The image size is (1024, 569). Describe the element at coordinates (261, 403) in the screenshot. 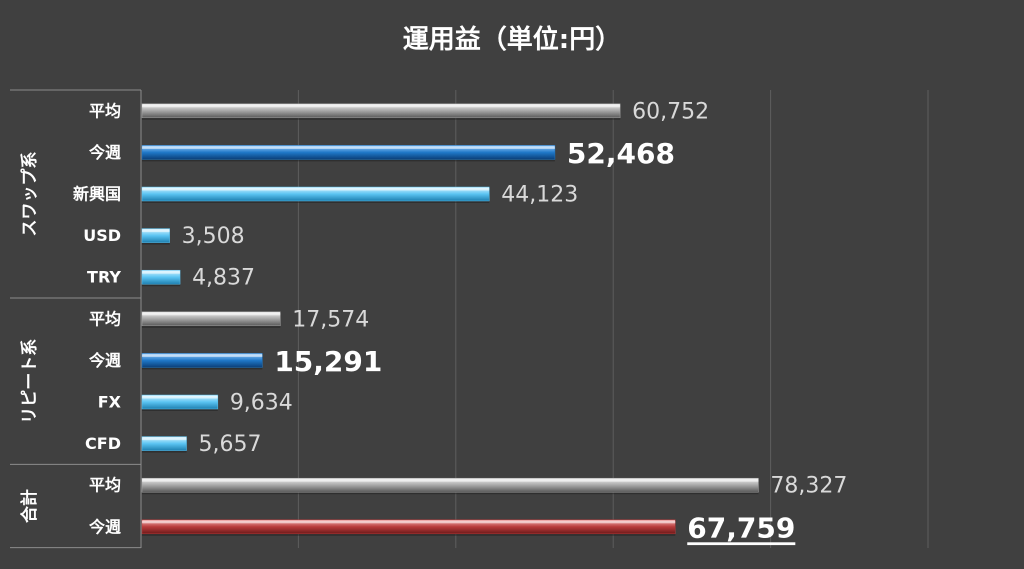

I see `value-label: 9,634` at that location.